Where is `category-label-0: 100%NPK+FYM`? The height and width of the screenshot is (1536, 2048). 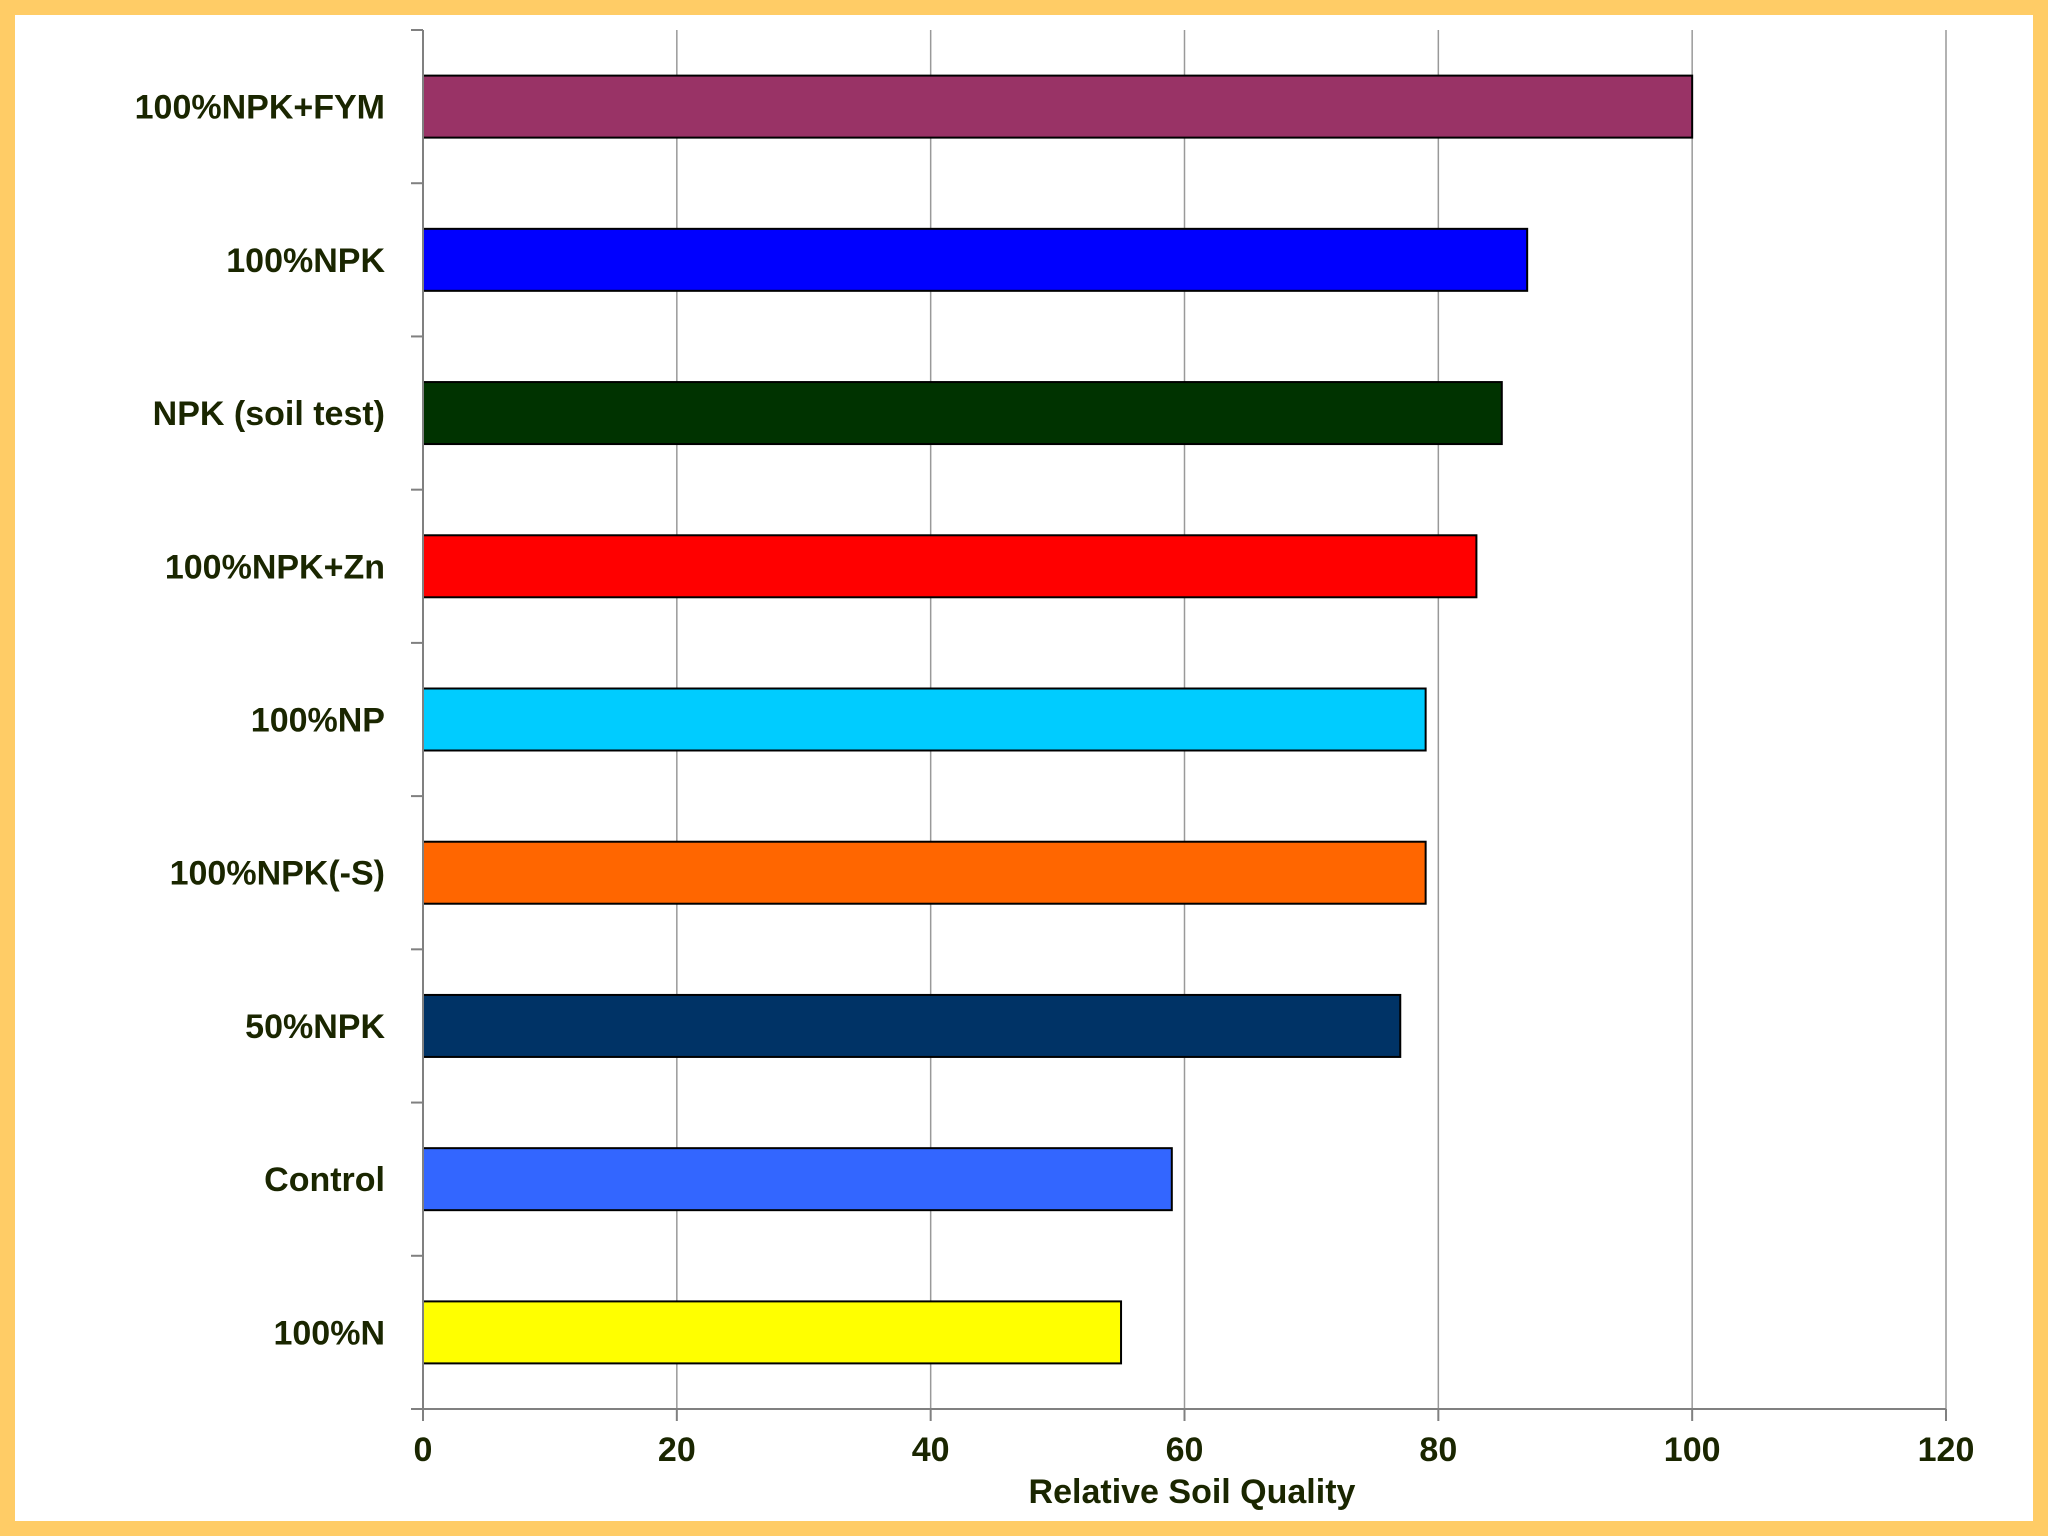
category-label-0: 100%NPK+FYM is located at coordinates (260, 108).